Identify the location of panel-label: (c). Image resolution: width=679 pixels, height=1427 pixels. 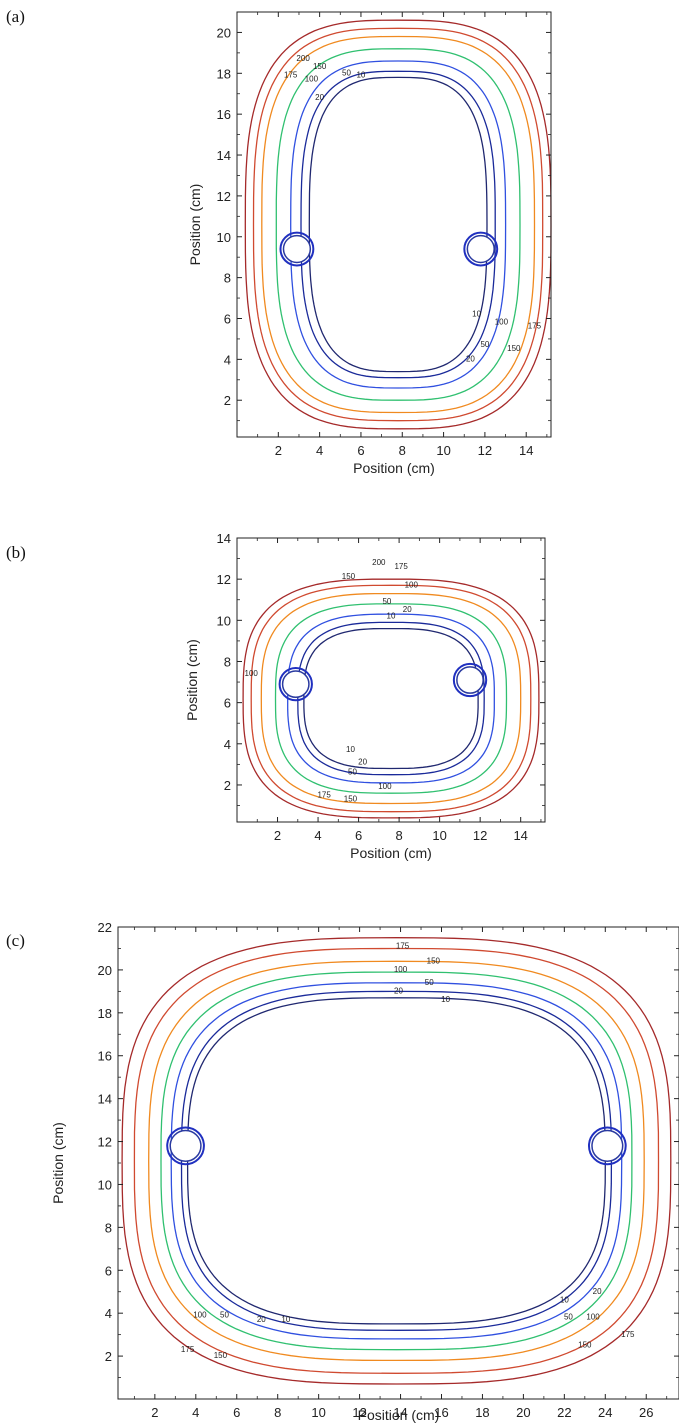
(15, 940).